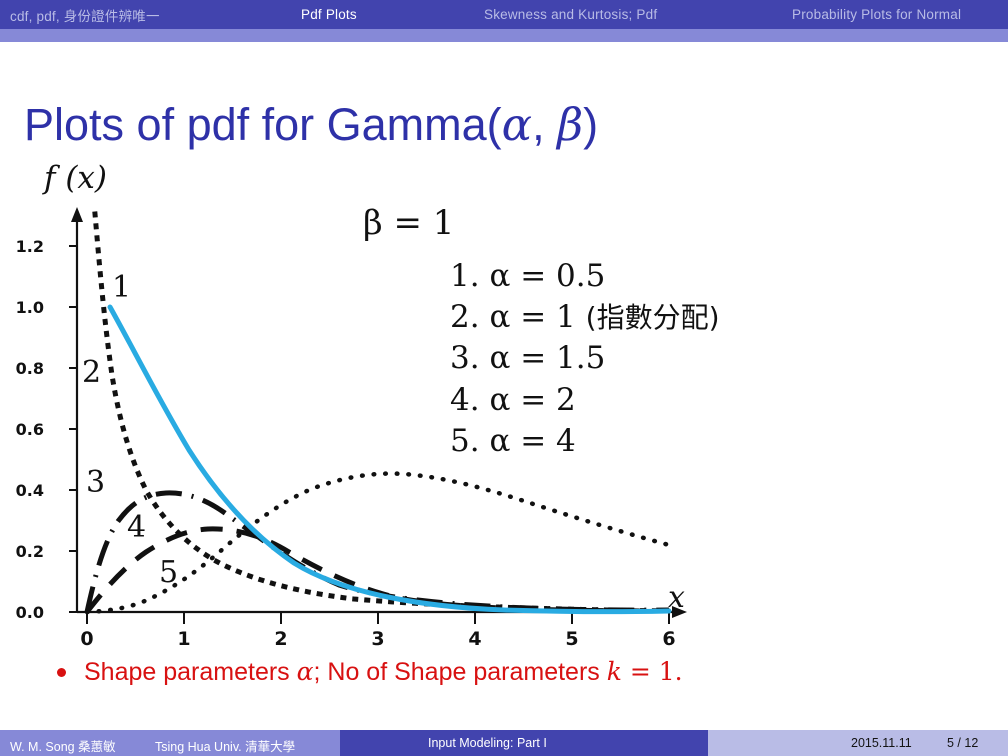 The image size is (1008, 756). I want to click on legend-index-4: 4., so click(465, 399).